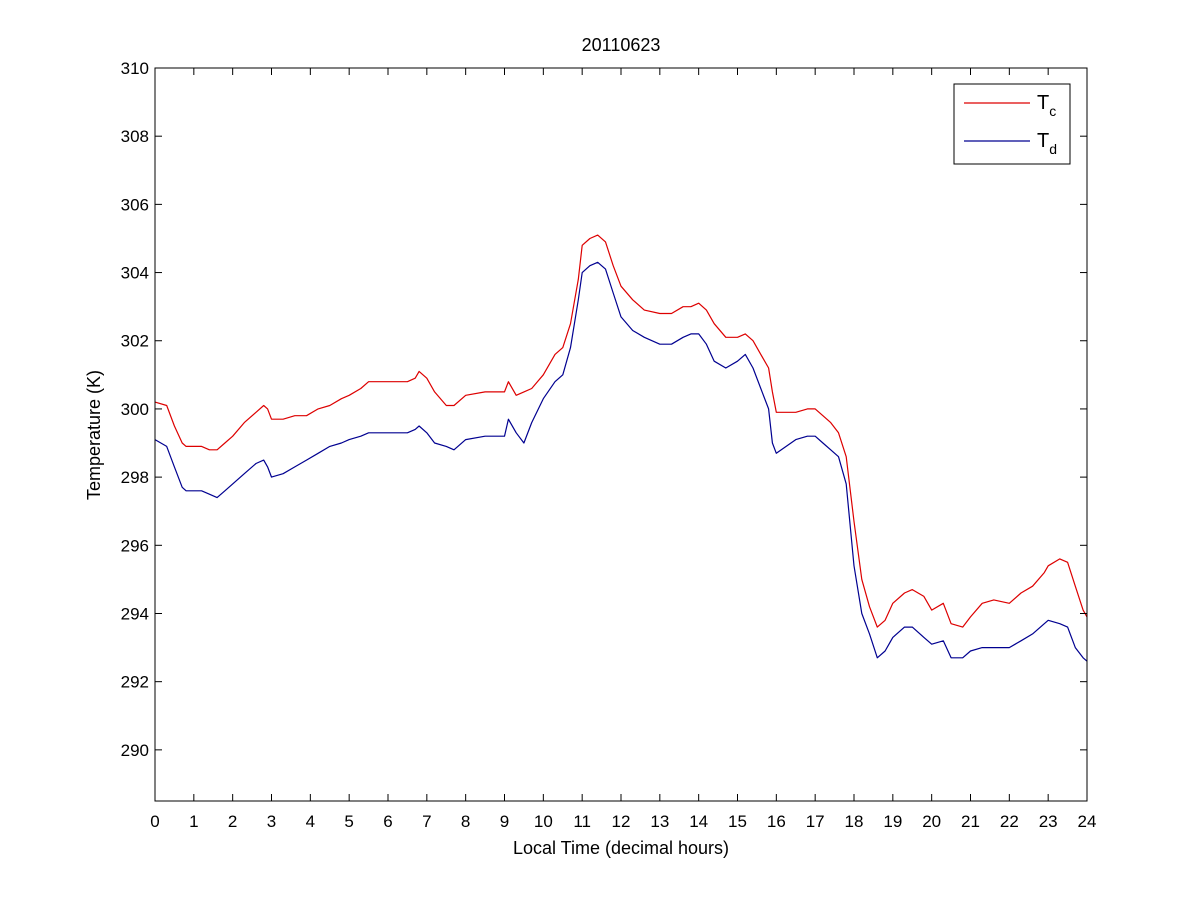  I want to click on x-tick-label: 1, so click(193, 821).